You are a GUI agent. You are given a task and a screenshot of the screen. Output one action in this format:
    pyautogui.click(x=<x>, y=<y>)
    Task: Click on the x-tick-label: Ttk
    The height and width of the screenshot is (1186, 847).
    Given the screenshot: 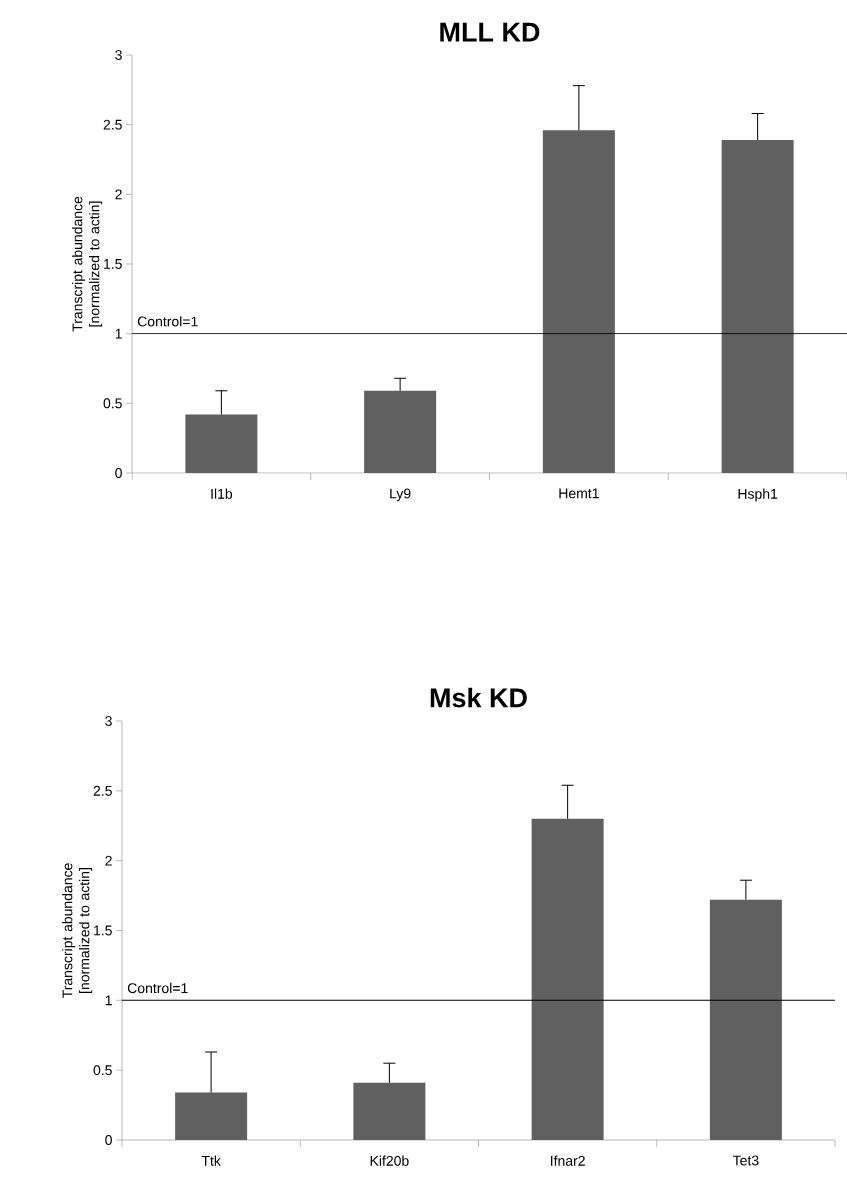 What is the action you would take?
    pyautogui.click(x=211, y=1160)
    